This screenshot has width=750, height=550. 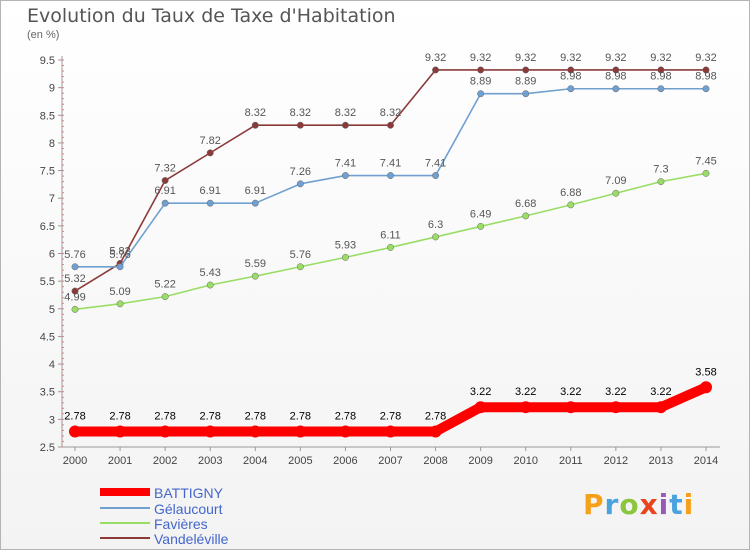 What do you see at coordinates (52, 310) in the screenshot?
I see `y-tick-label: 5` at bounding box center [52, 310].